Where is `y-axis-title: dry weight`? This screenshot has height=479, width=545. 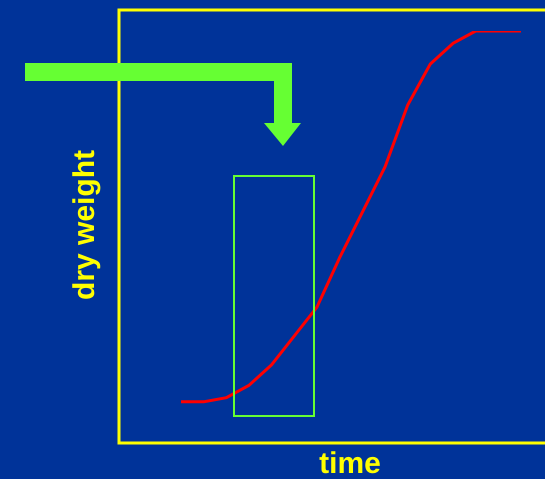 y-axis-title: dry weight is located at coordinates (85, 225).